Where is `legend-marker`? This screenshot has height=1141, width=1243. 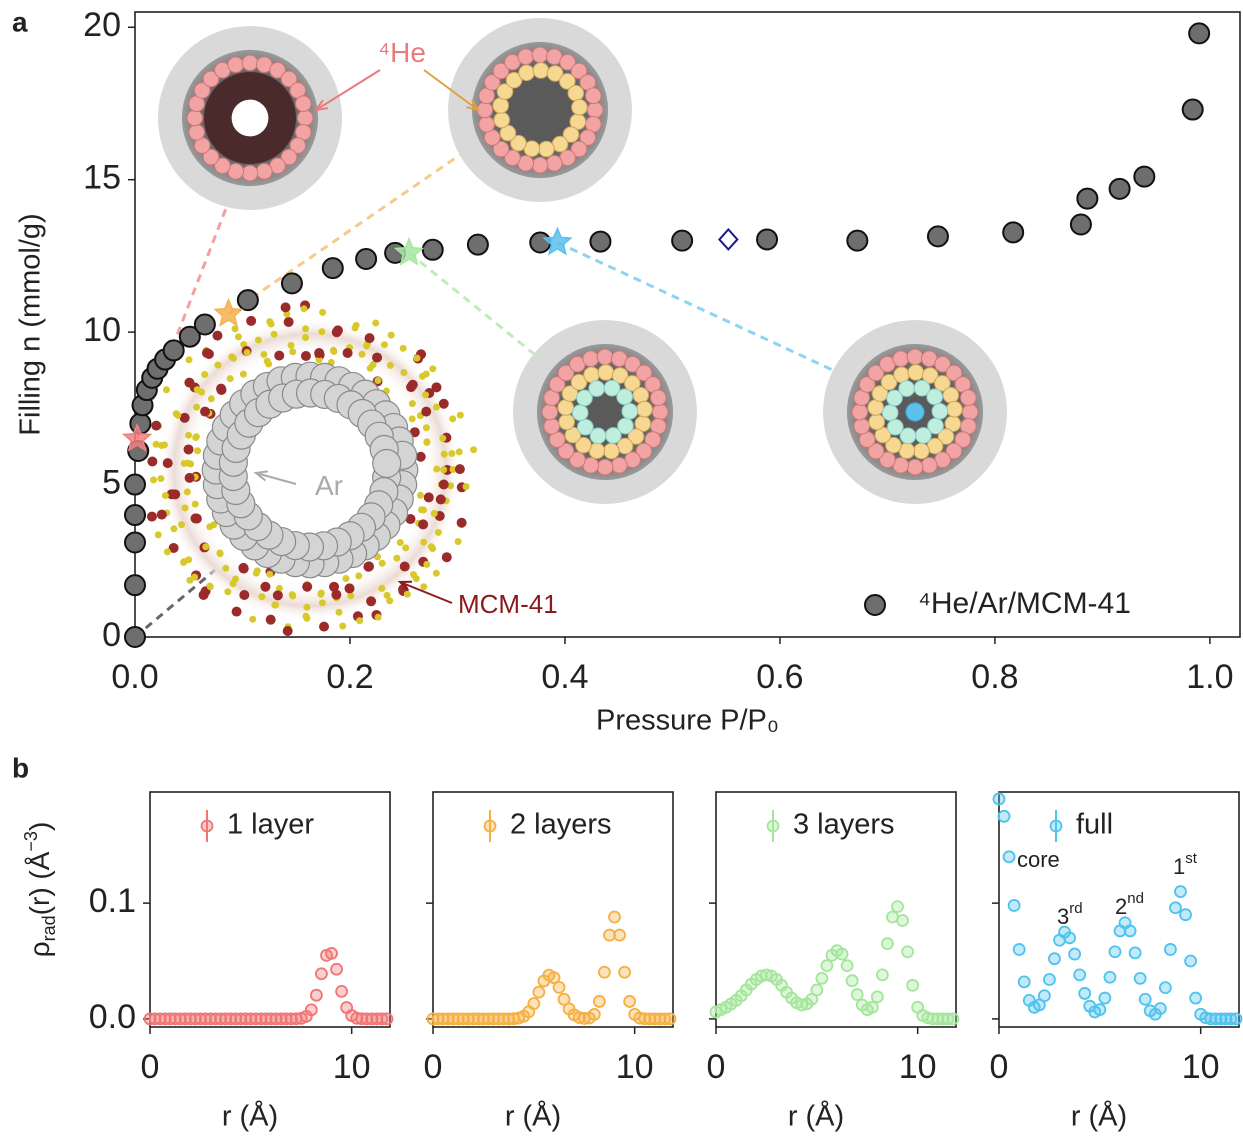
legend-marker is located at coordinates (1056, 826).